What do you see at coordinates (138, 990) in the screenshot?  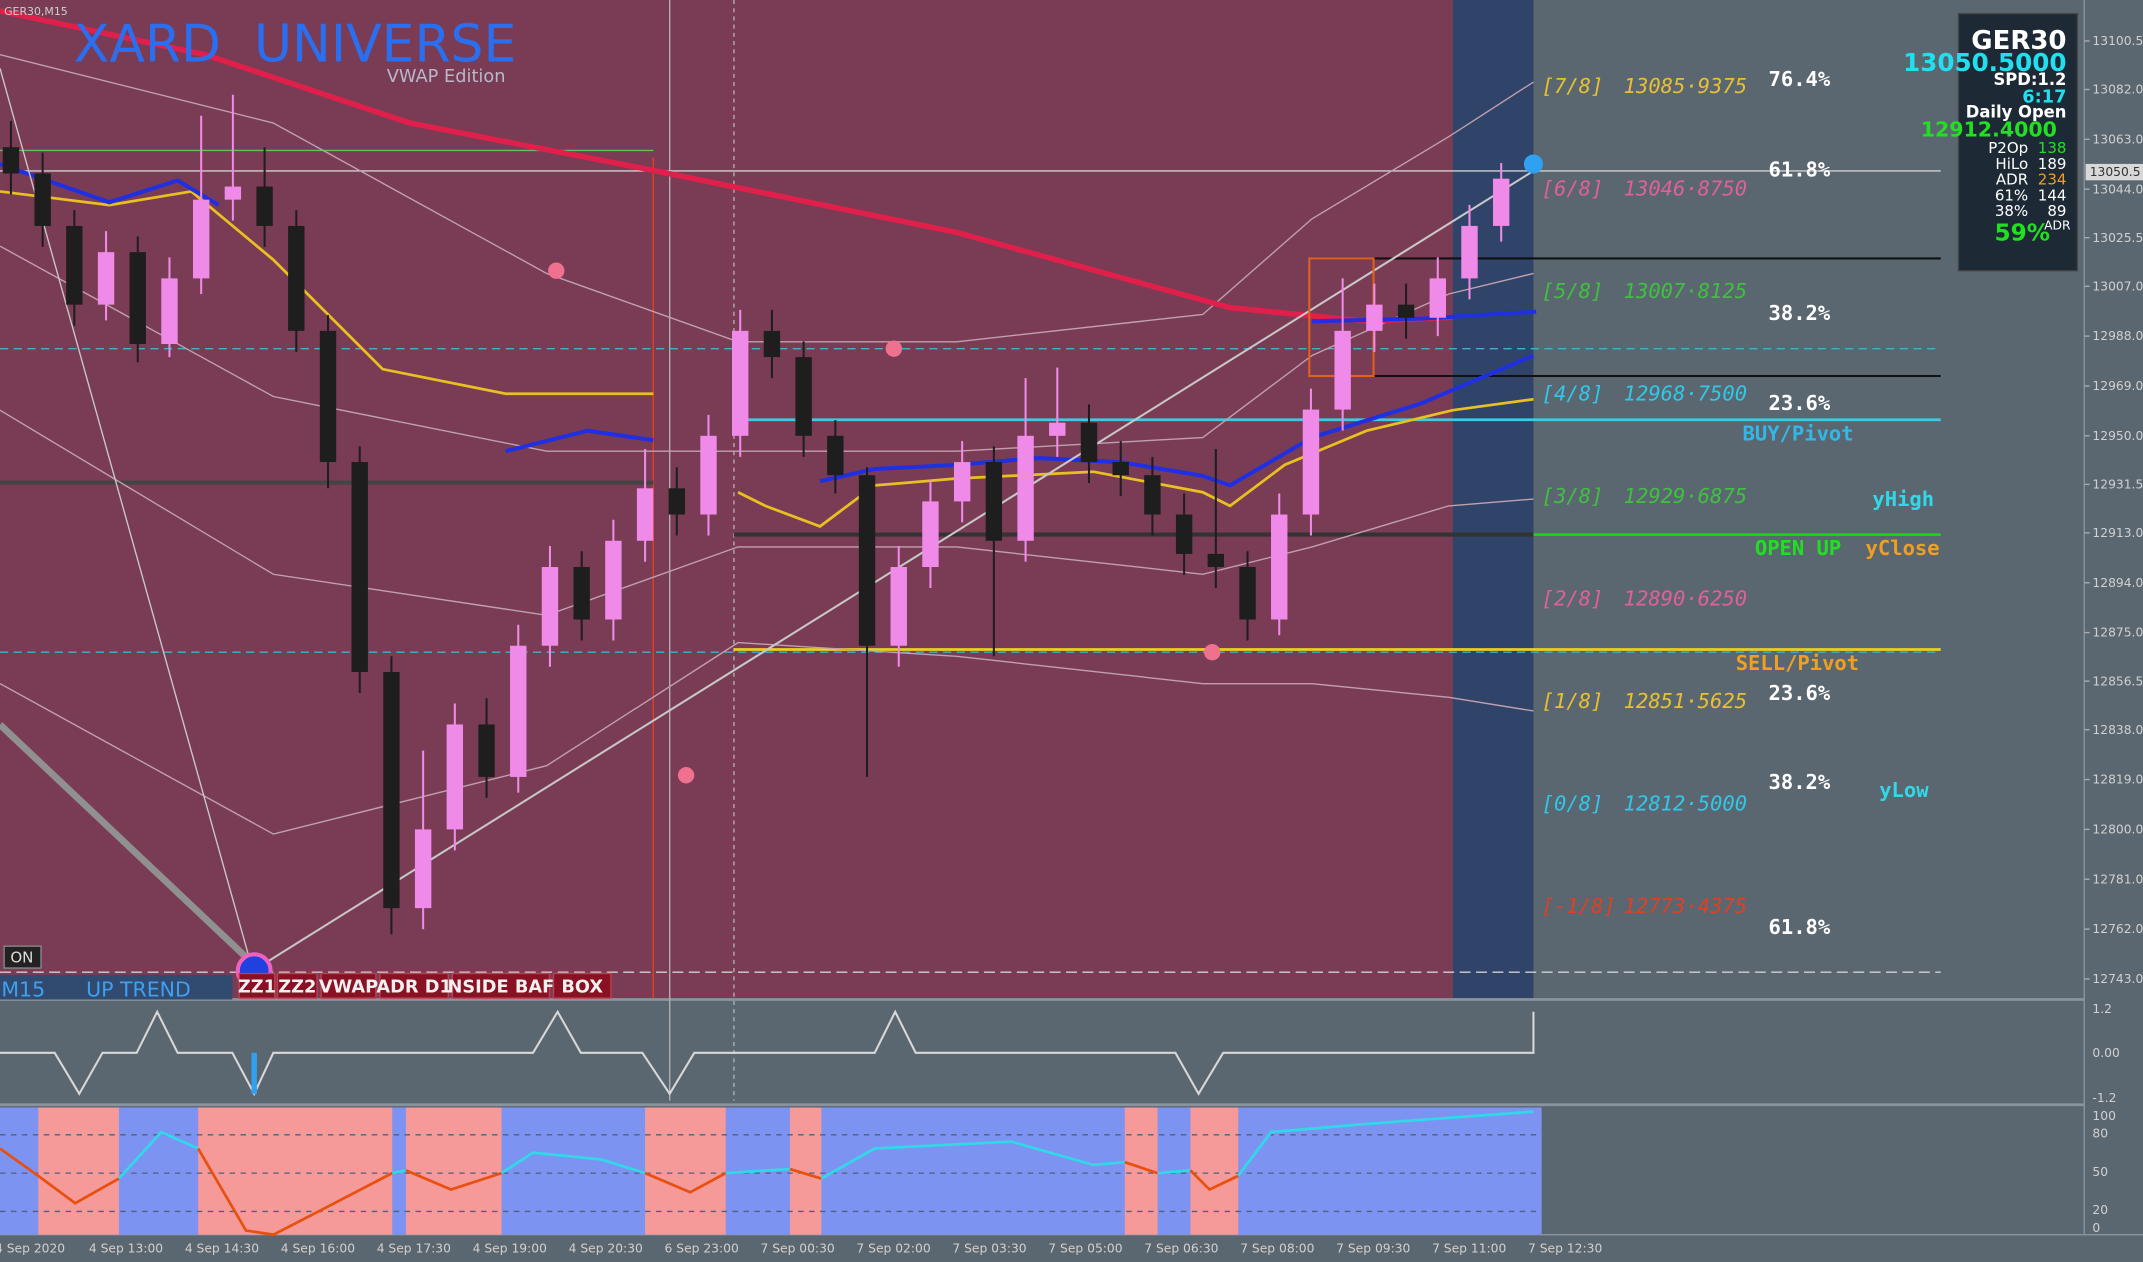 I see `trend: UP TREND` at bounding box center [138, 990].